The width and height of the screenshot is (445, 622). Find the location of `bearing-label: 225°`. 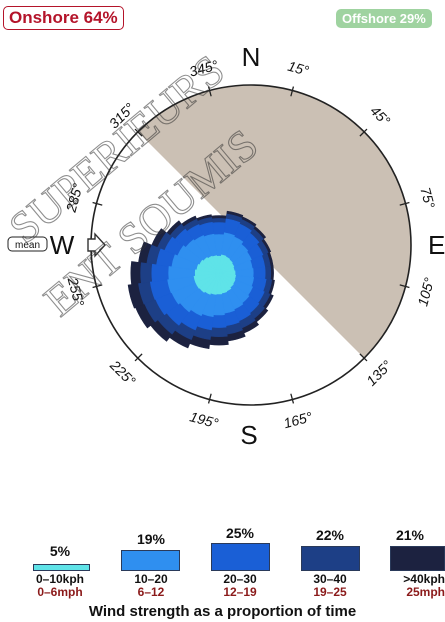

bearing-label: 225° is located at coordinates (122, 372).